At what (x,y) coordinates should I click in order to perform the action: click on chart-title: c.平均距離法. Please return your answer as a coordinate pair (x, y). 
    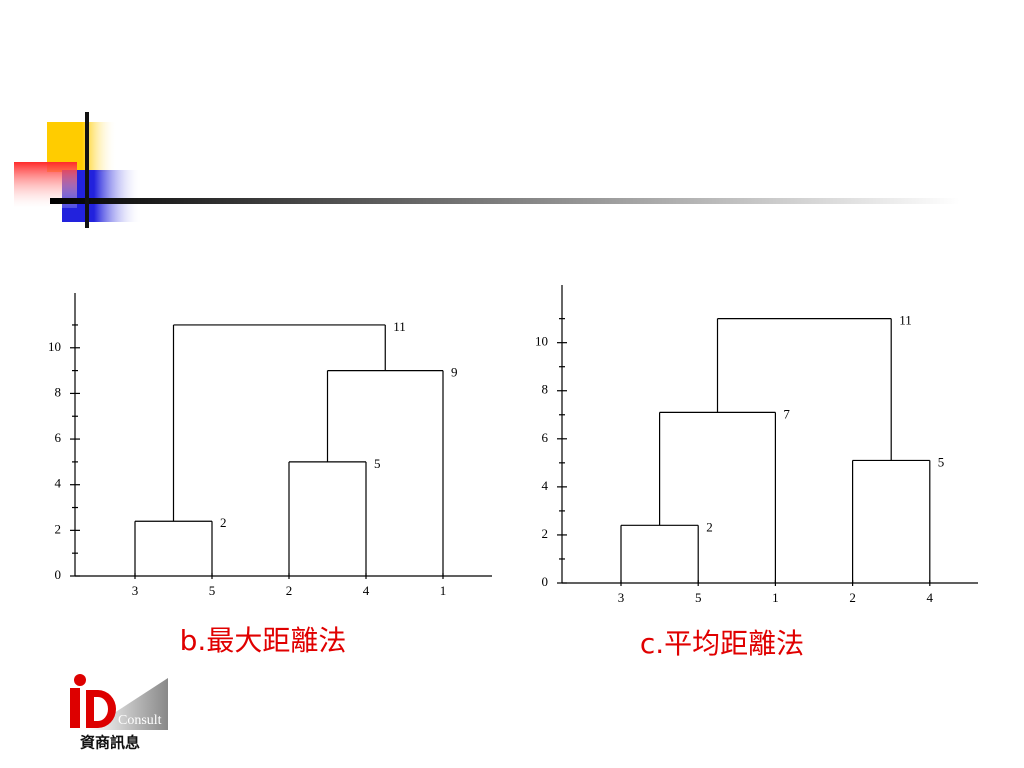
    Looking at the image, I should click on (722, 643).